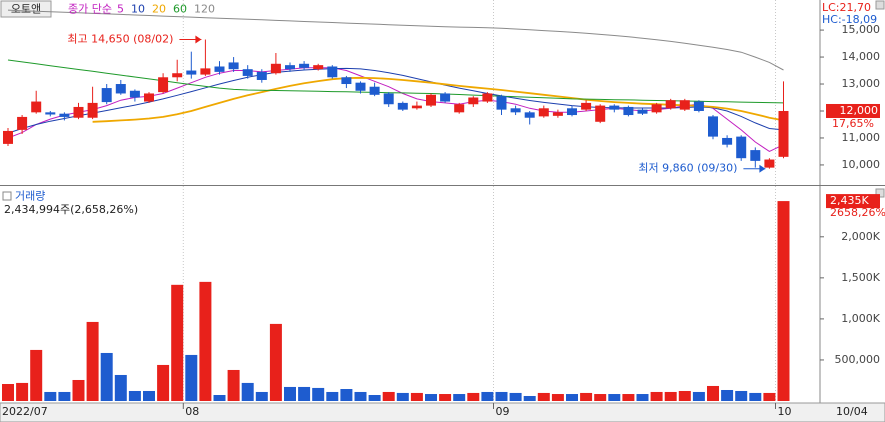  Describe the element at coordinates (849, 19) in the screenshot. I see `hc-label: HC:-18,09` at that location.